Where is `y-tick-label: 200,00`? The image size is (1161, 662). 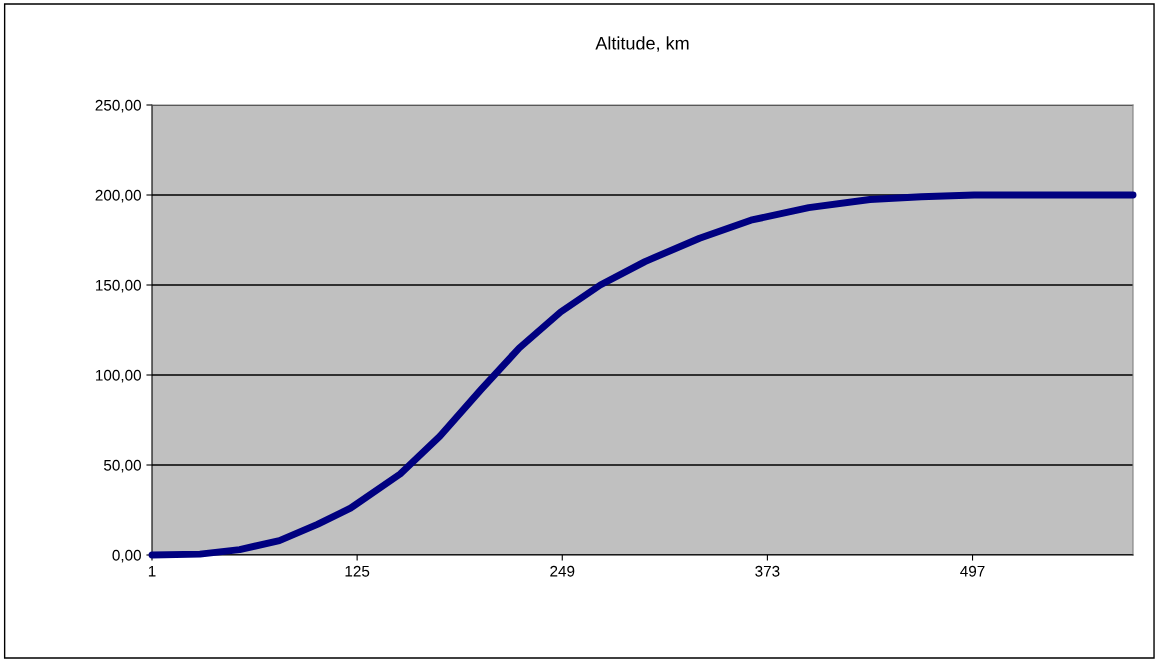 y-tick-label: 200,00 is located at coordinates (118, 196).